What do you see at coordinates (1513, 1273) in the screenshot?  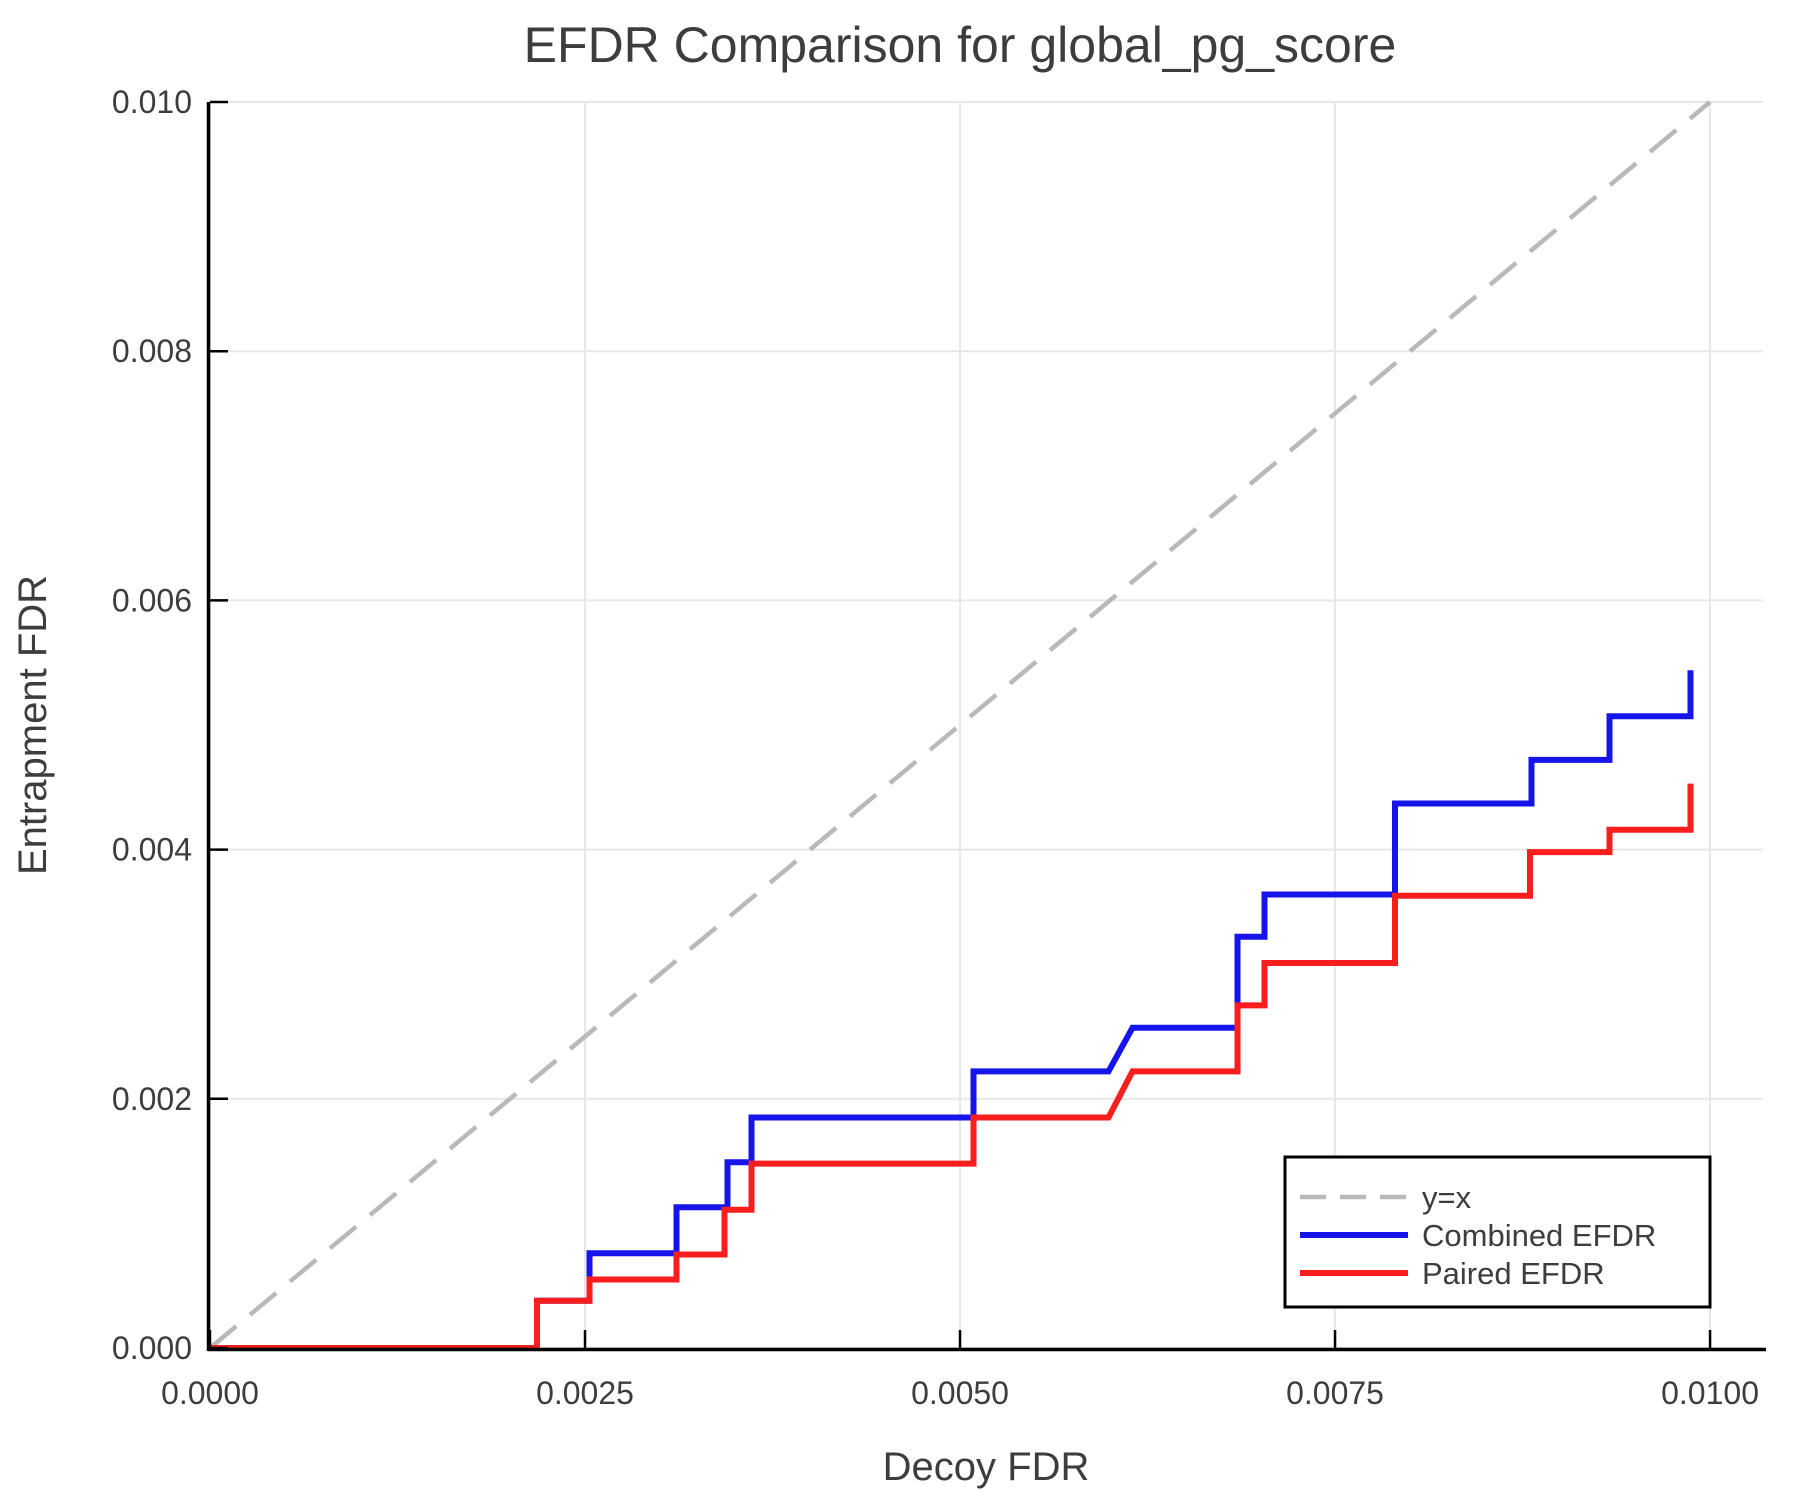 I see `legend-label-3: Paired EFDR` at bounding box center [1513, 1273].